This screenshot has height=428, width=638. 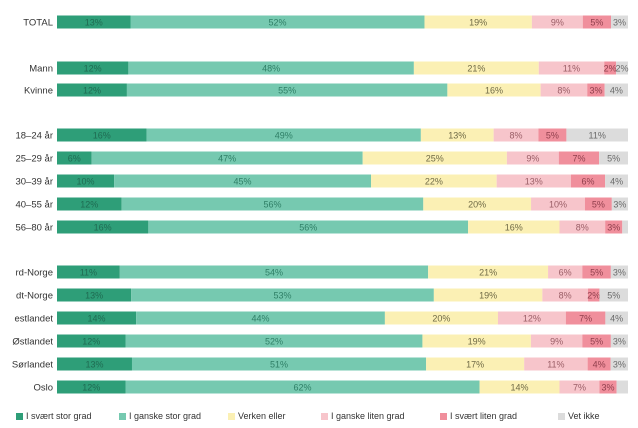 I want to click on data-label: 20%, so click(x=477, y=204).